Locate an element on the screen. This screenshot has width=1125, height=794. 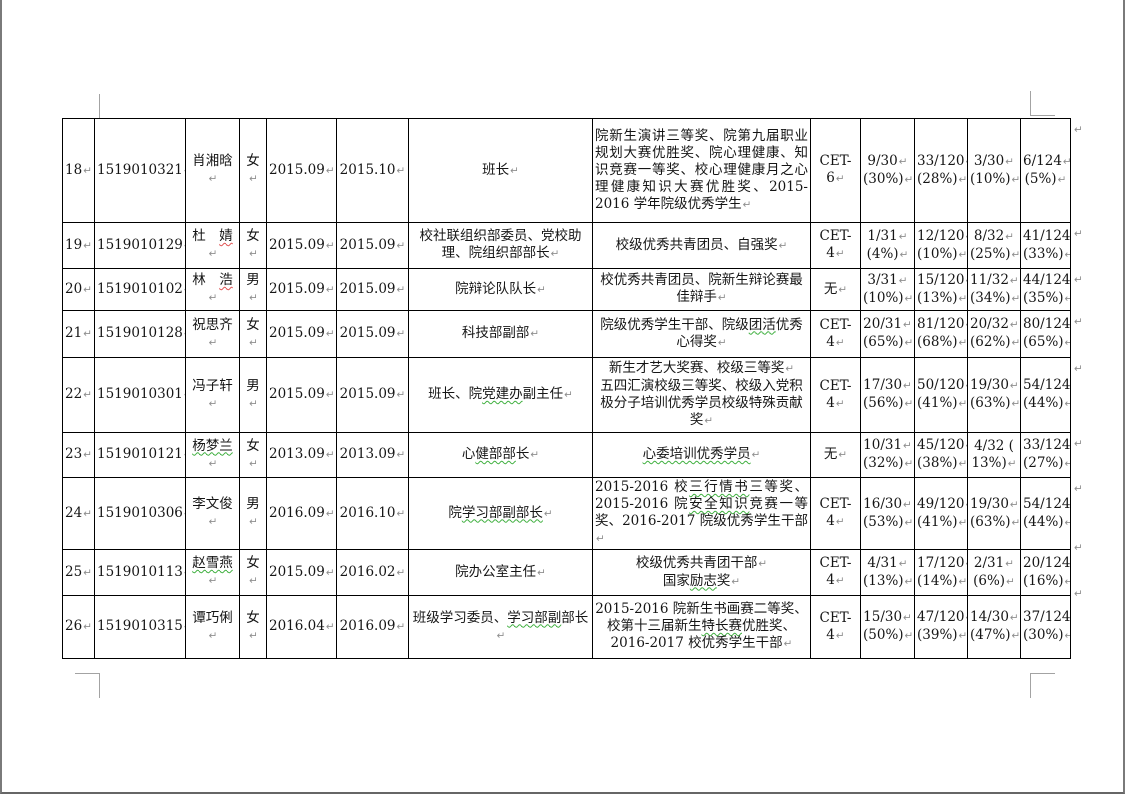
cell-row-number: 20↵ is located at coordinates (78, 289).